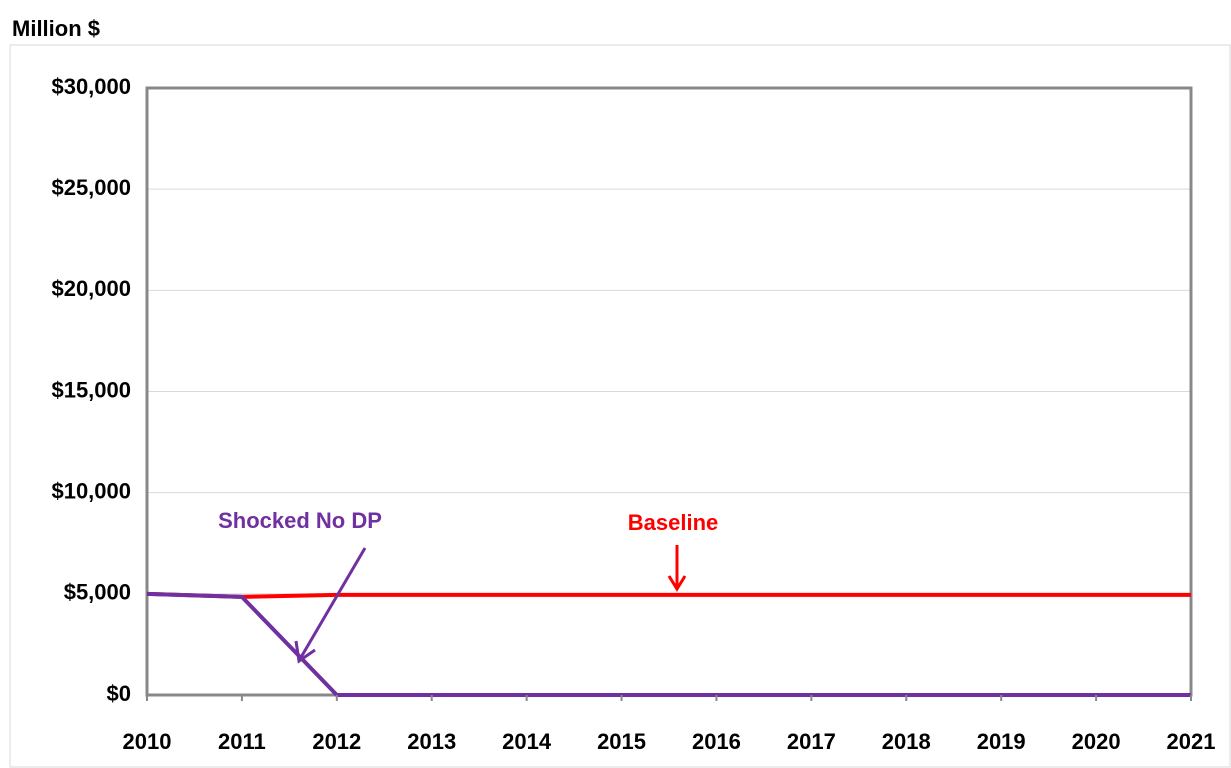 The image size is (1231, 768). I want to click on x-tick-label: 2017, so click(811, 741).